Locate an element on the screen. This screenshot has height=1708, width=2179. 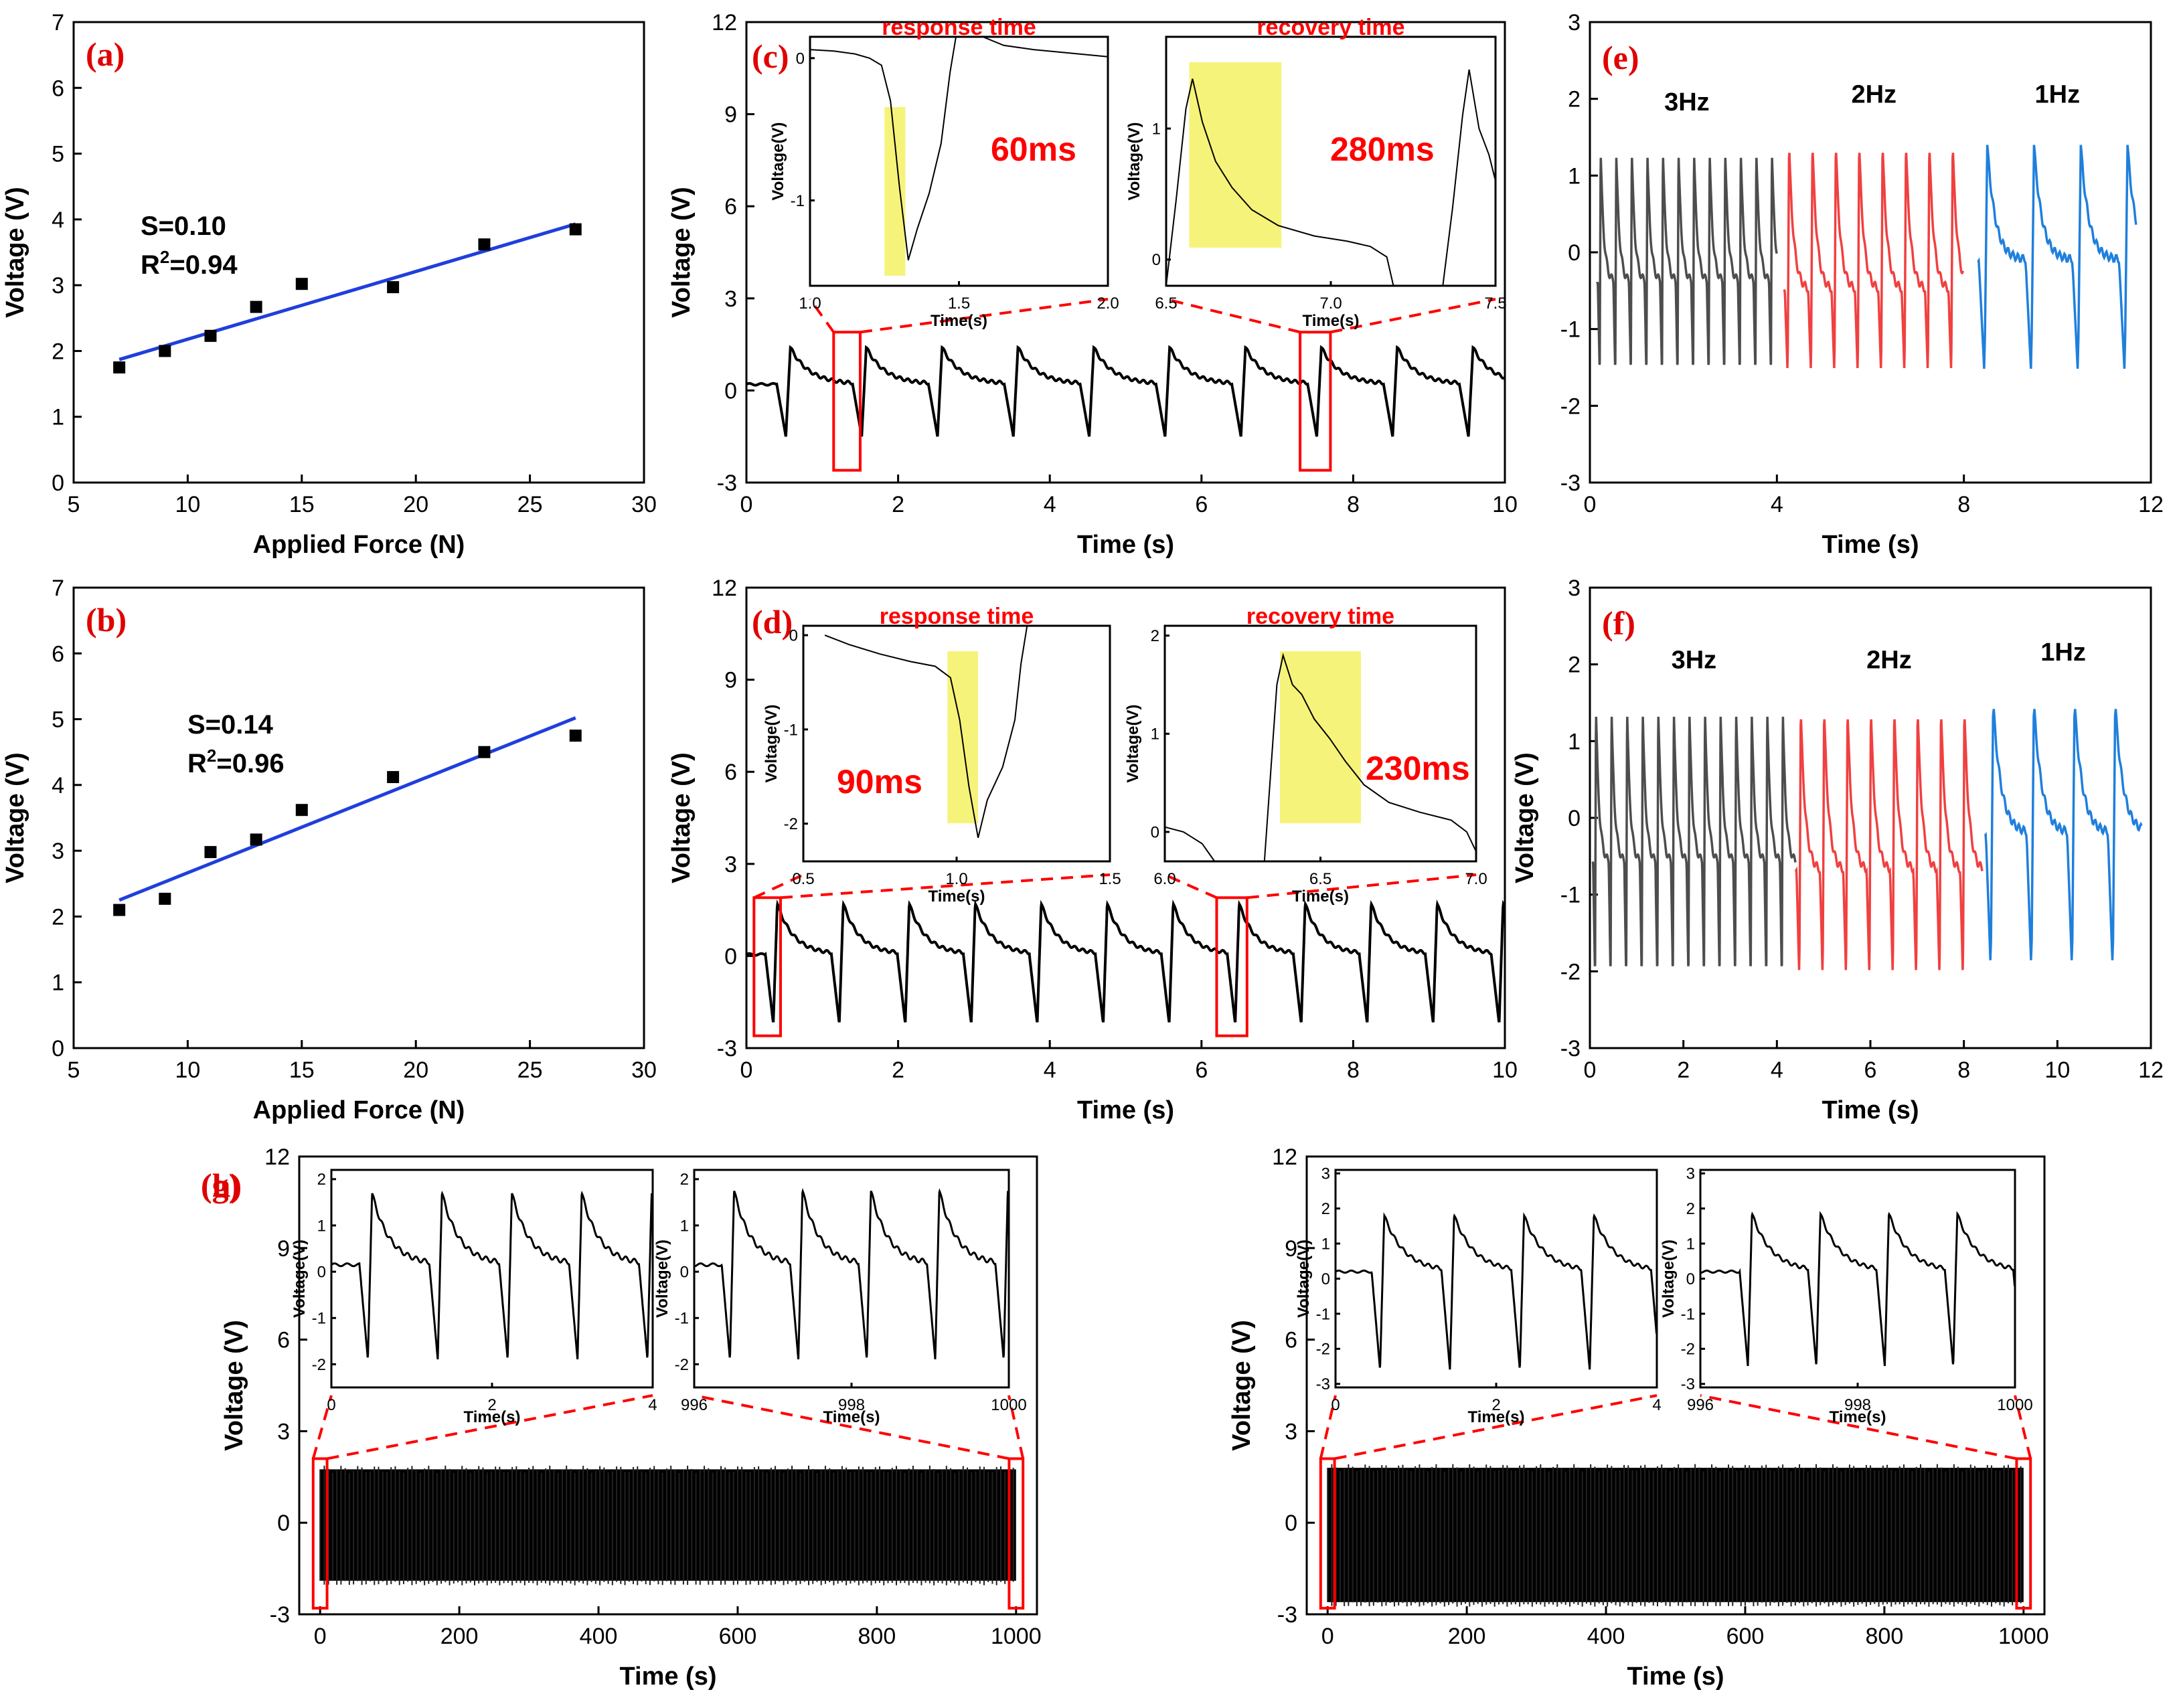
x-tick-label: 0 is located at coordinates (1590, 504).